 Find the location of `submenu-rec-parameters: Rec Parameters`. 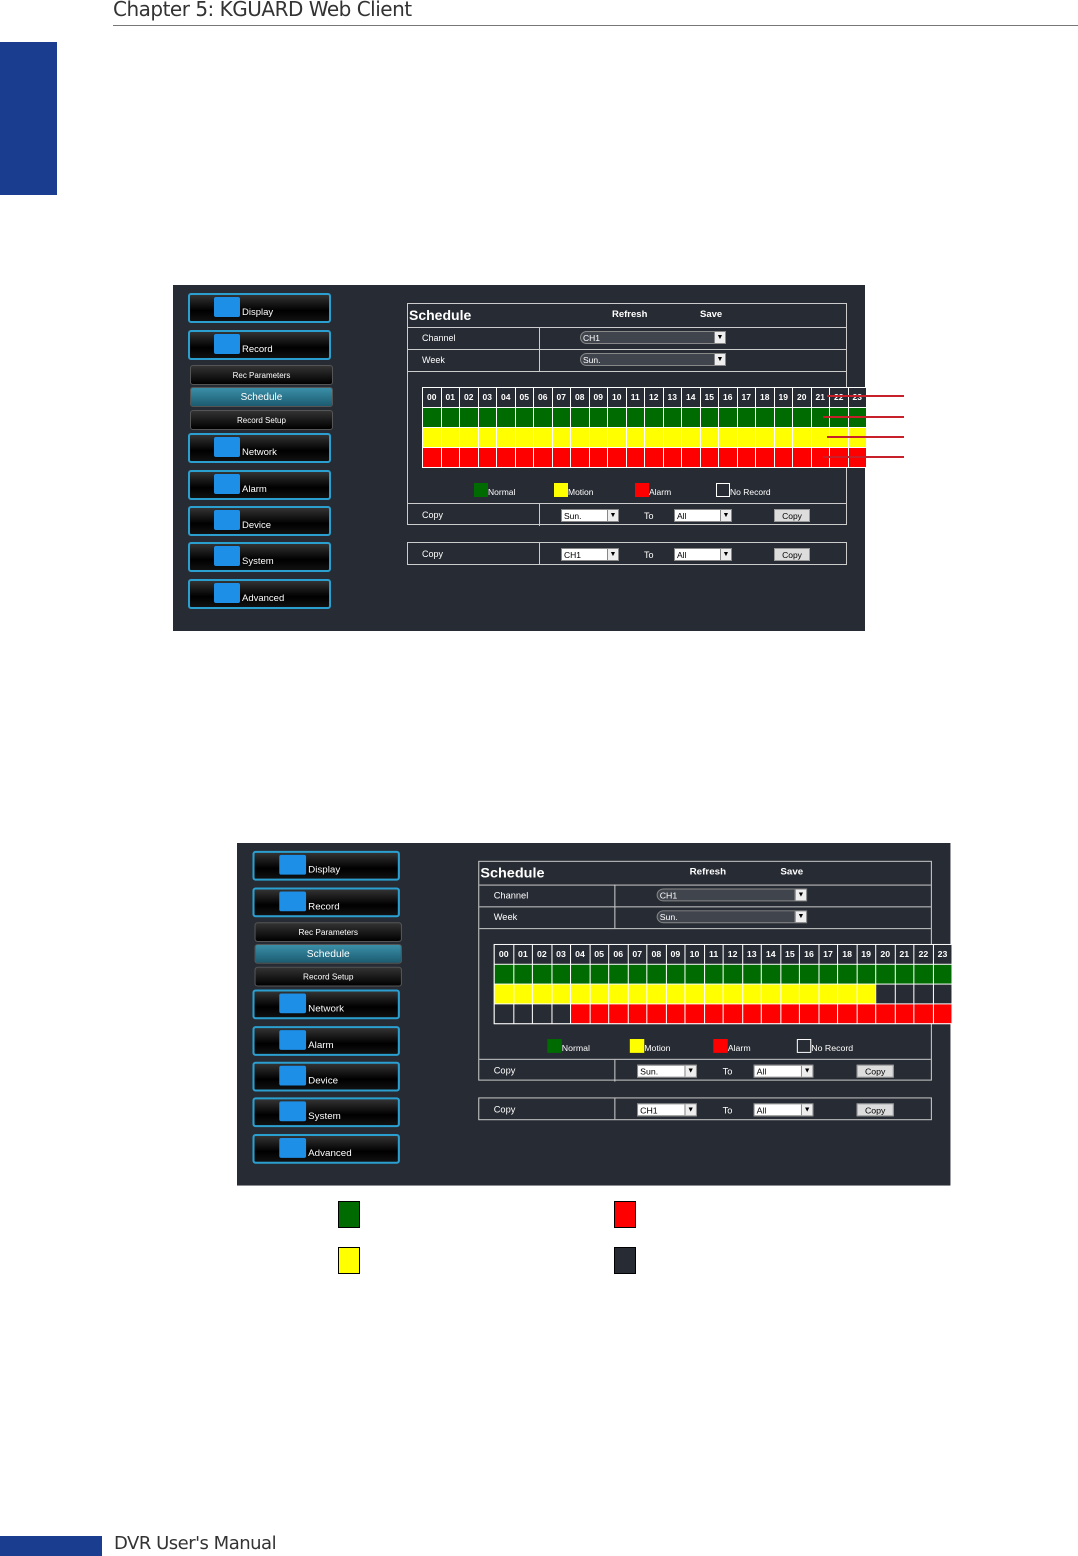

submenu-rec-parameters: Rec Parameters is located at coordinates (328, 932).